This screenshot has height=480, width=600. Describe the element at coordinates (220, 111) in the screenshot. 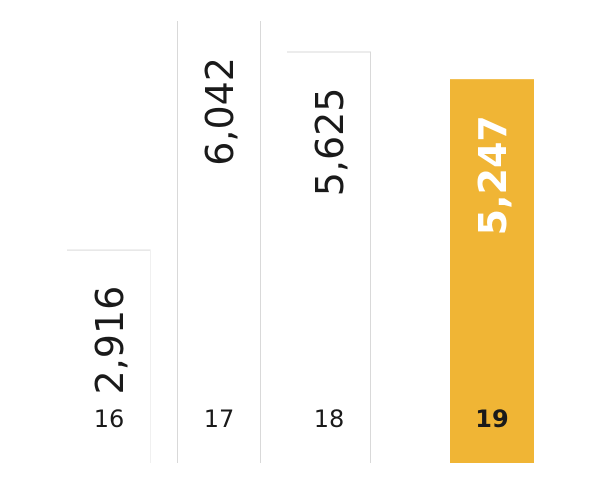

I see `value-label-17: 6,042` at that location.